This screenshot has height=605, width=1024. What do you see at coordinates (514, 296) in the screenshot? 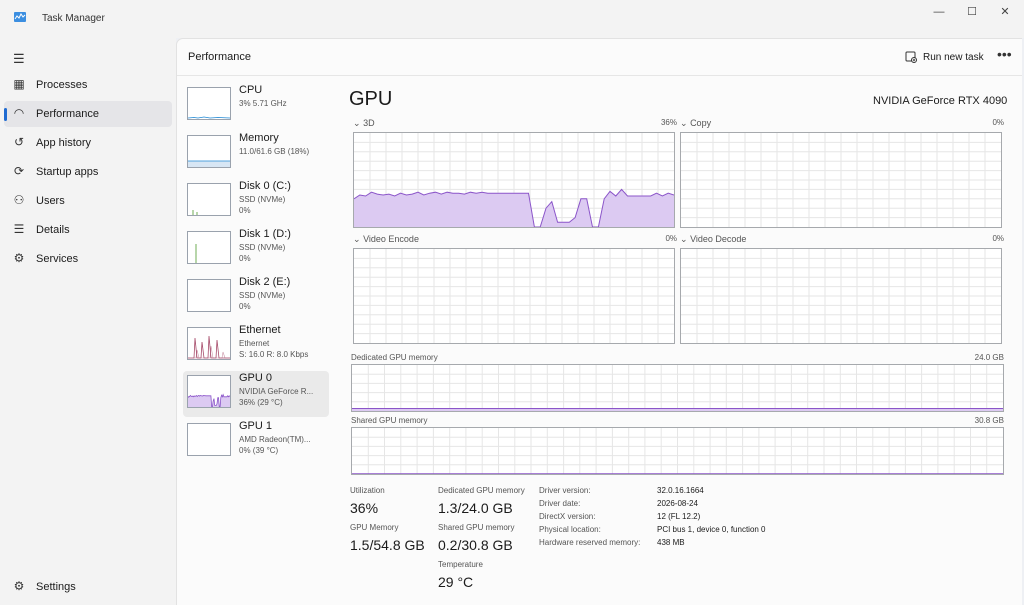
I see `graph-video-encode-canvas` at bounding box center [514, 296].